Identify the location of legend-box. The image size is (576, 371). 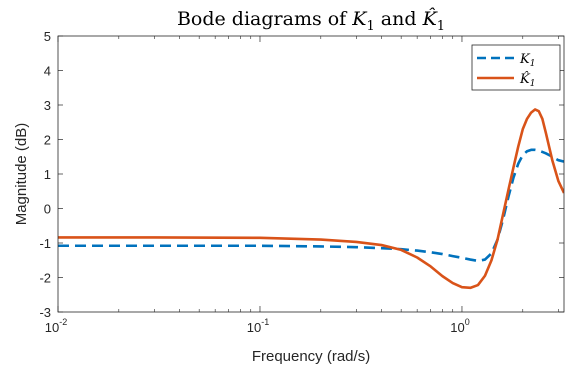
(516, 67).